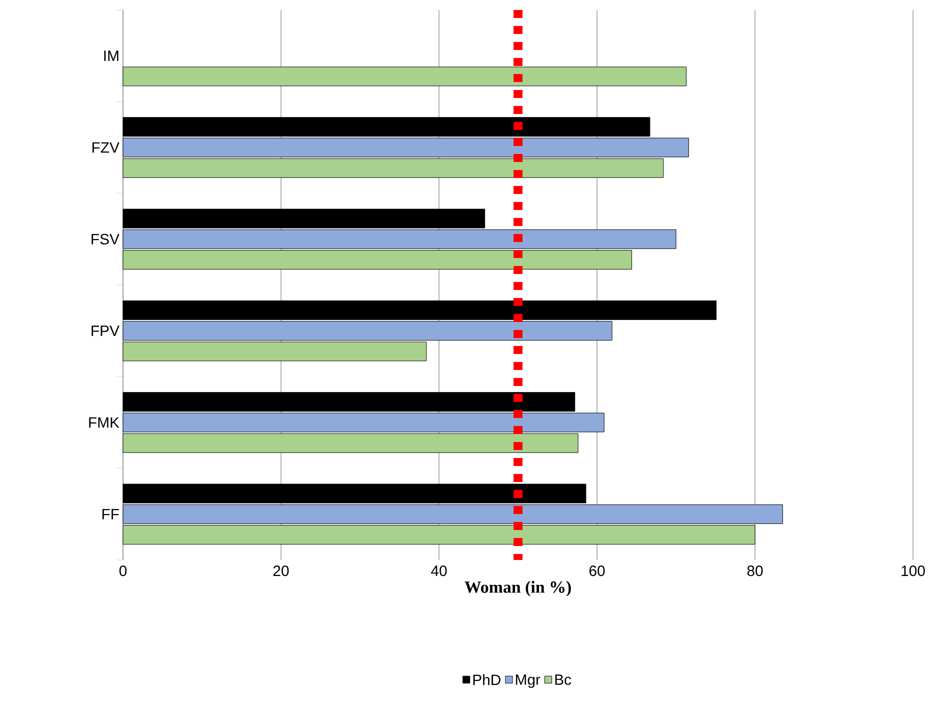  I want to click on legend-label: Mgr, so click(528, 681).